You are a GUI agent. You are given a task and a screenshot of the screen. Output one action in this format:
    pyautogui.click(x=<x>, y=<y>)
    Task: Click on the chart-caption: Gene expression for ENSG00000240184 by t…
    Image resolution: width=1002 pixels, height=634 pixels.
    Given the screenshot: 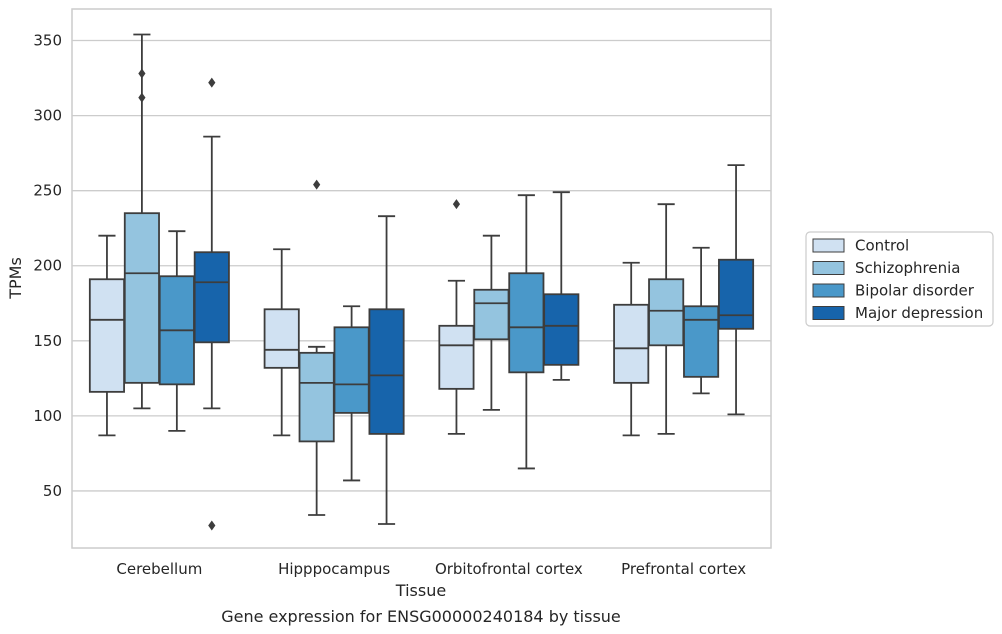 What is the action you would take?
    pyautogui.click(x=421, y=616)
    